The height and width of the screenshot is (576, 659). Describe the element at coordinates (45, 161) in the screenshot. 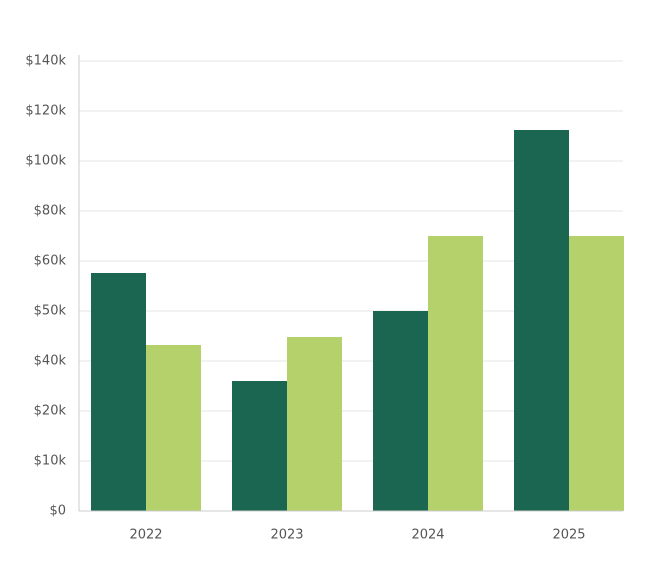

I see `y-tick-label: $100k` at that location.